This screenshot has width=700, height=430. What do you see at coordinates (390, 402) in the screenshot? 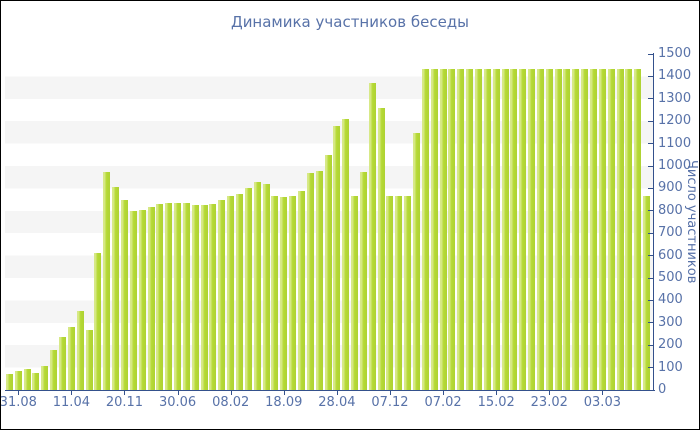
I see `x-tick-label: 07.12` at bounding box center [390, 402].